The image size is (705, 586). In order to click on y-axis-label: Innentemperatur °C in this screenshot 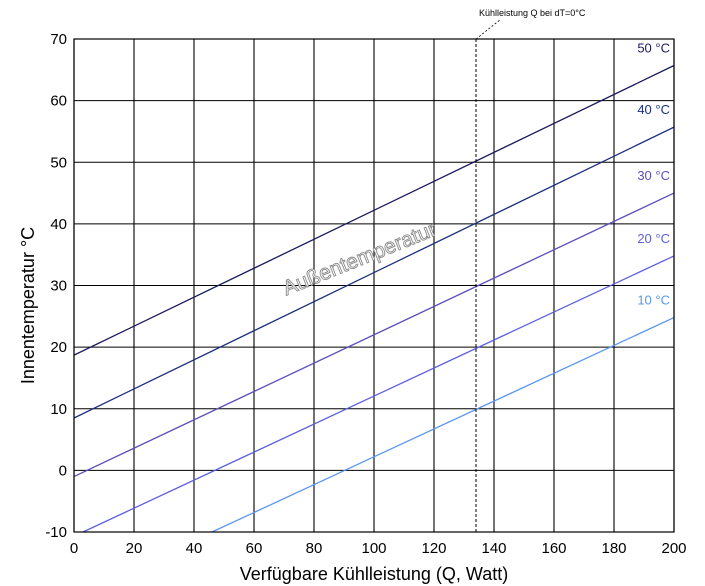, I will do `click(28, 305)`.